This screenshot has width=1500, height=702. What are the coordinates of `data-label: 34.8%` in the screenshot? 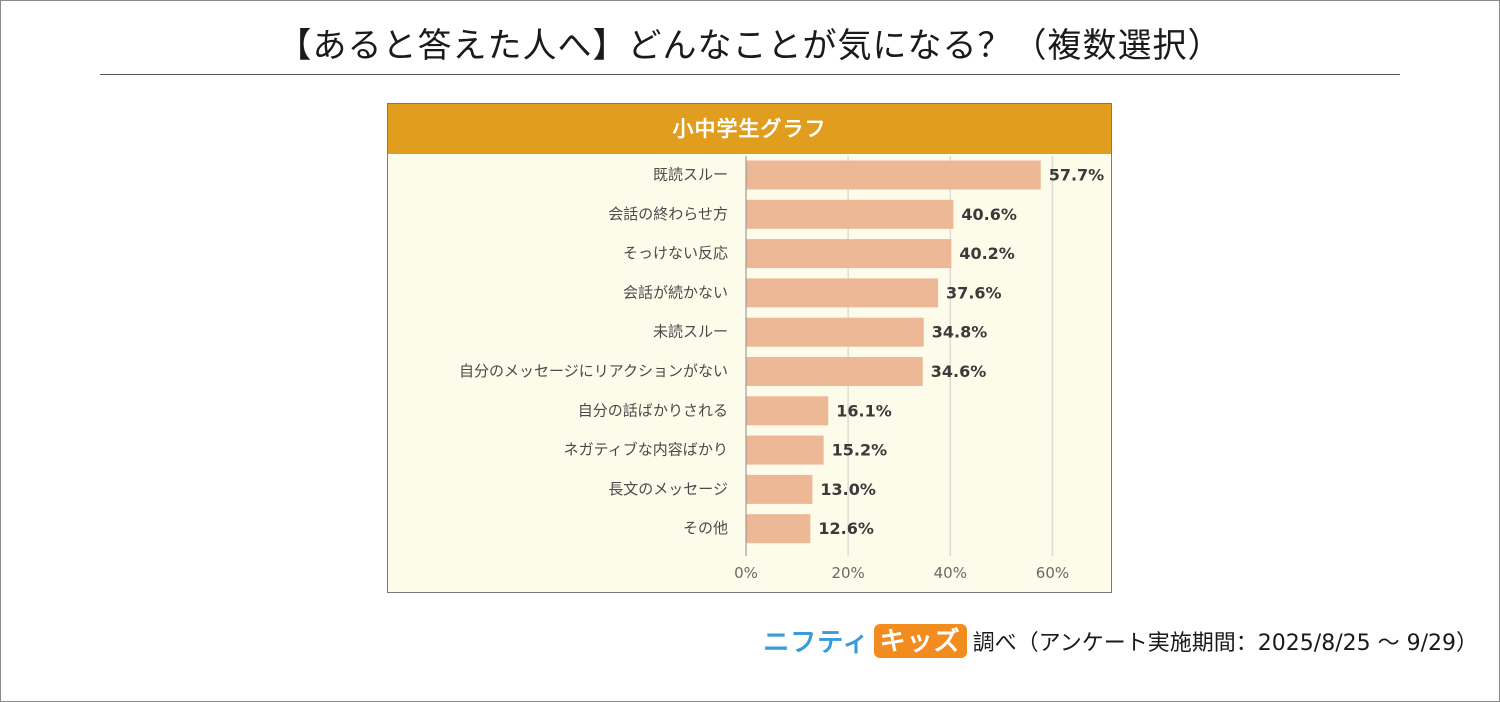 It's located at (960, 332).